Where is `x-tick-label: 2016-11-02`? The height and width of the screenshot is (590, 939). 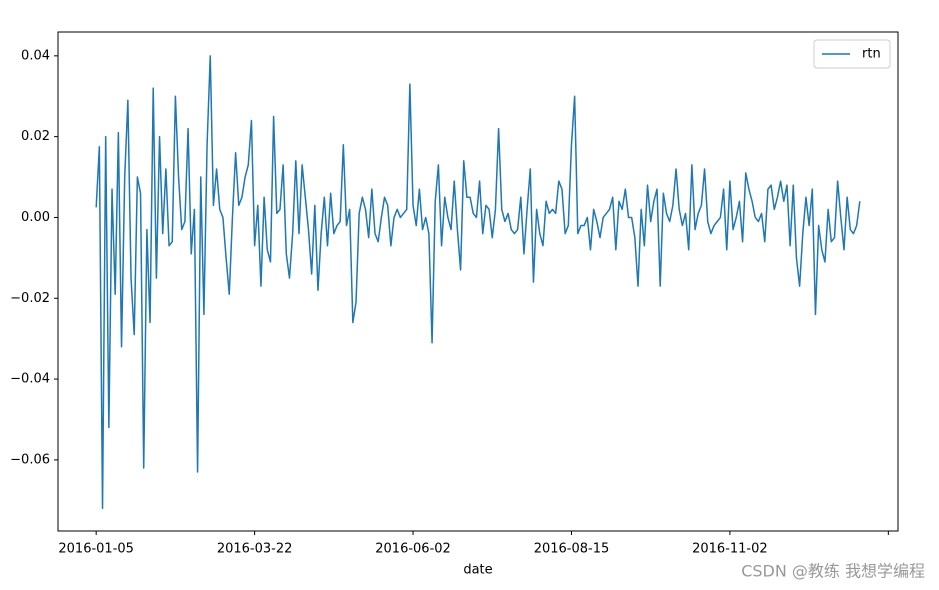
x-tick-label: 2016-11-02 is located at coordinates (730, 549).